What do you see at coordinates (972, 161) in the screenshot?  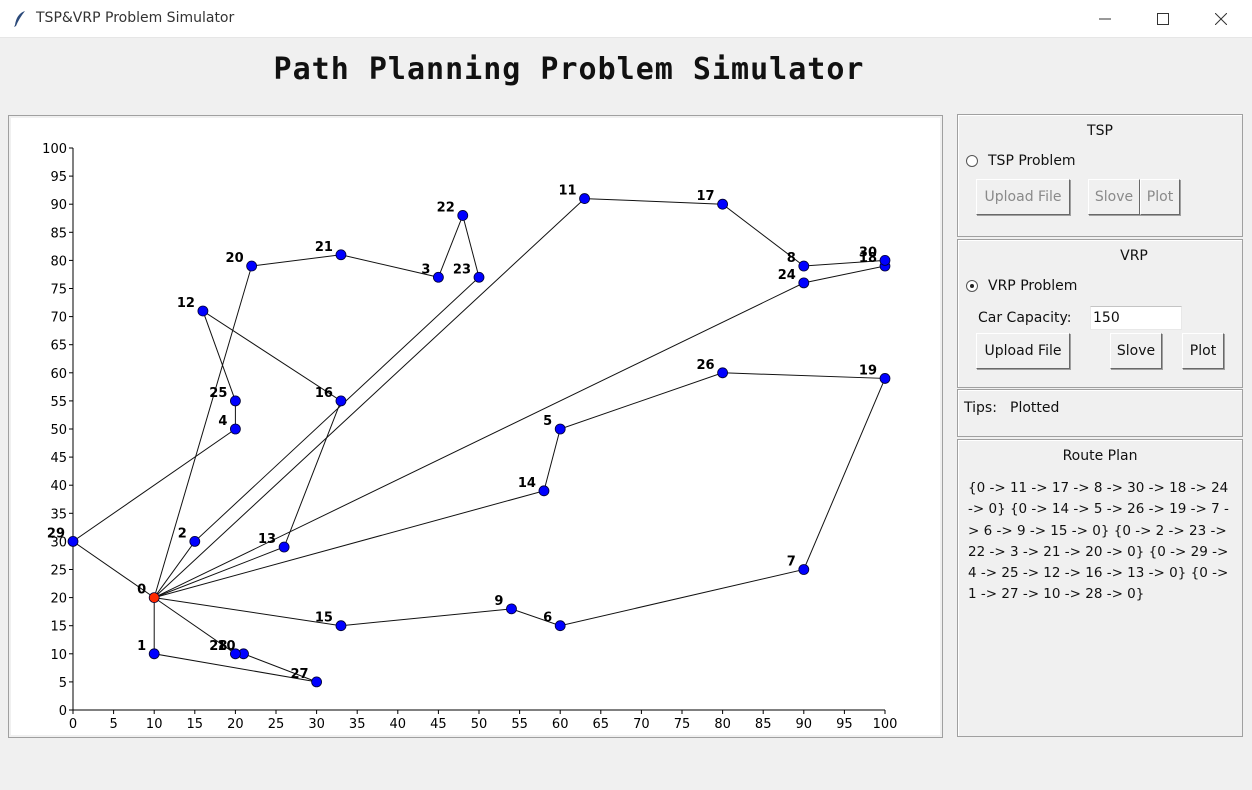 I see `tsp-radio` at bounding box center [972, 161].